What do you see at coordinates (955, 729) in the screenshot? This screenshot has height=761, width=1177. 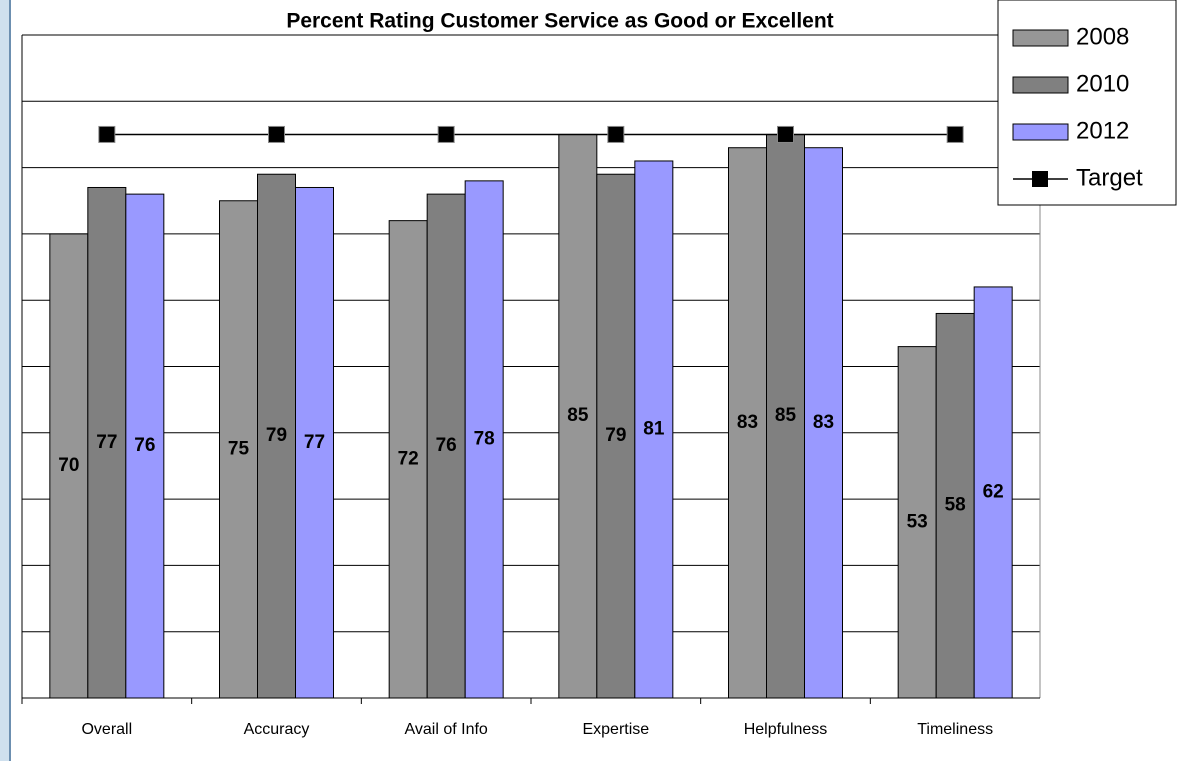 I see `x-tick-label: Timeliness` at bounding box center [955, 729].